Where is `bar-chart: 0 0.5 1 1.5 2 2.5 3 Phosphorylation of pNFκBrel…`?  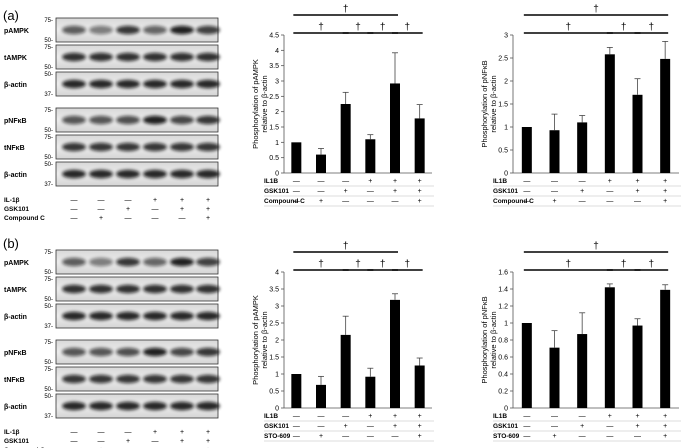
bar-chart: 0 0.5 1 1.5 2 2.5 3 Phosphorylation of pNFκBrel… is located at coordinates (580, 105).